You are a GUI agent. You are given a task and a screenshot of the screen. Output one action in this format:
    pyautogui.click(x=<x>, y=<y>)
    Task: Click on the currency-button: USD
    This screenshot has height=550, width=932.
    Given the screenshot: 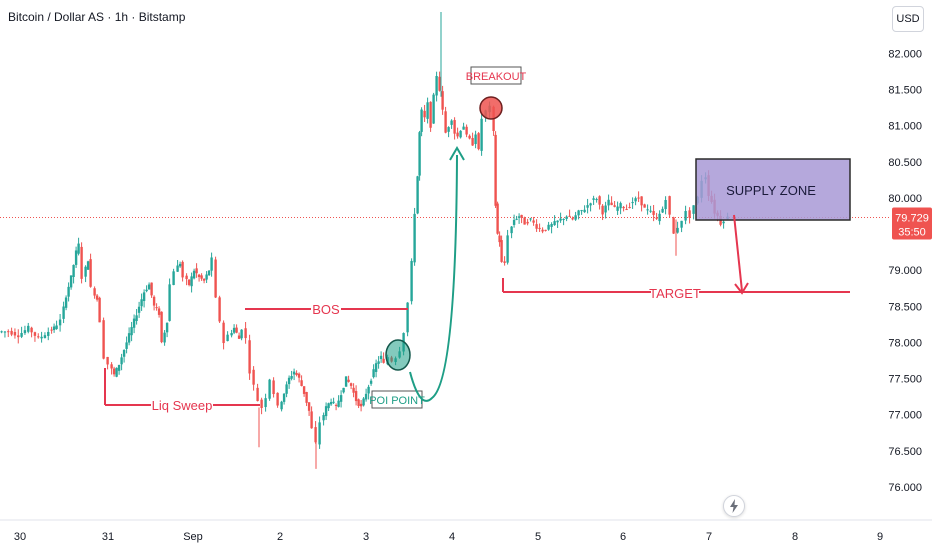 What is the action you would take?
    pyautogui.click(x=908, y=19)
    